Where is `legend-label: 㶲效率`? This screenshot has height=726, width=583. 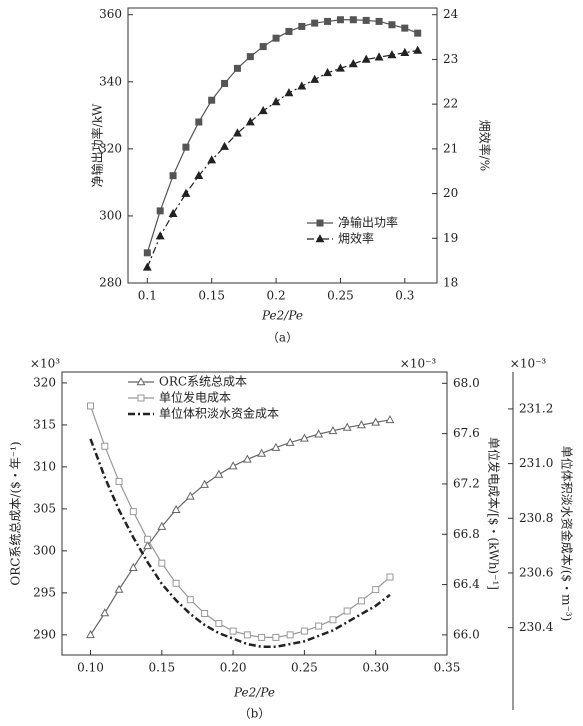 legend-label: 㶲效率 is located at coordinates (356, 238).